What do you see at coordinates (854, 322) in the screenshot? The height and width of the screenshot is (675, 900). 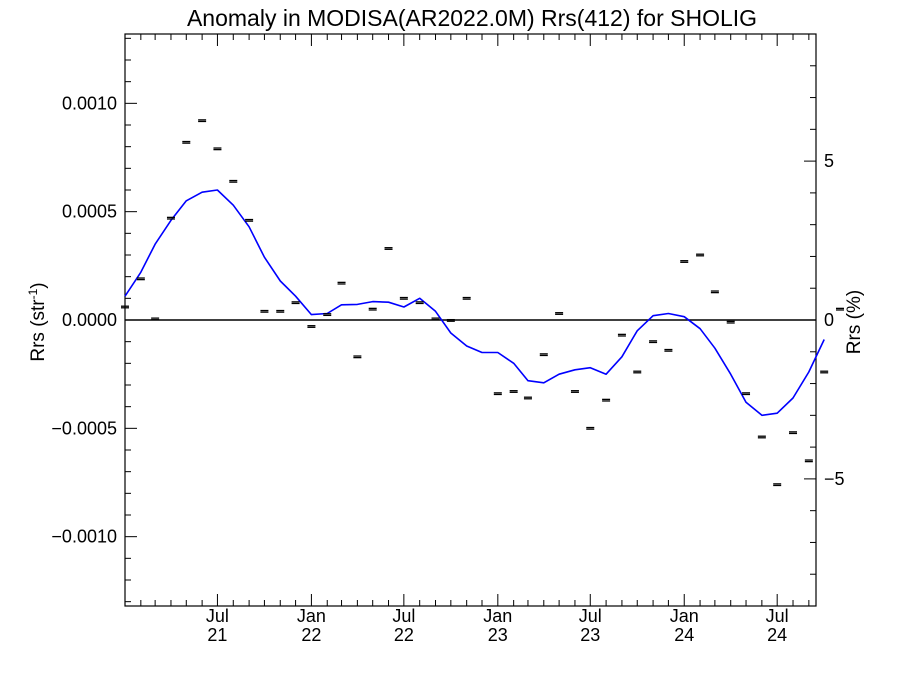 I see `y-axis-right-label: Rrs (%)` at bounding box center [854, 322].